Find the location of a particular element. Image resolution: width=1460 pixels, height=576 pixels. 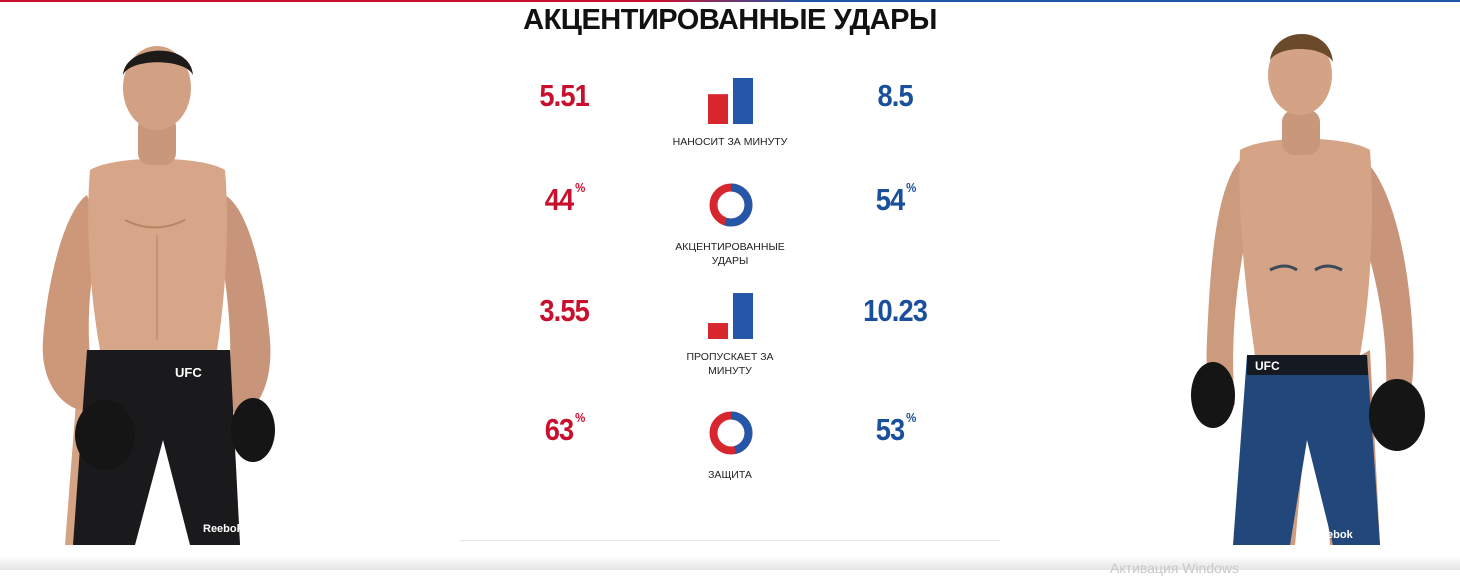

blue-corner-fighter-image: UFC Reebok is located at coordinates (1308, 289).